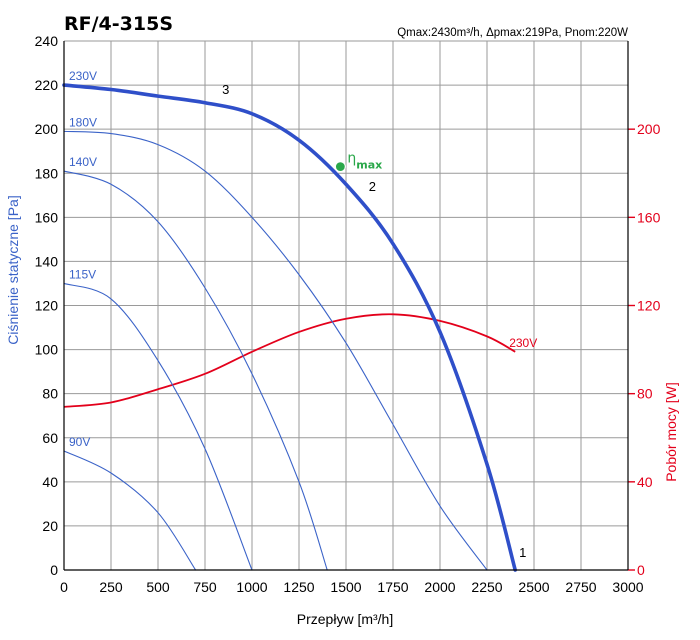 The height and width of the screenshot is (640, 700). What do you see at coordinates (54, 570) in the screenshot?
I see `y-tick-label: 0` at bounding box center [54, 570].